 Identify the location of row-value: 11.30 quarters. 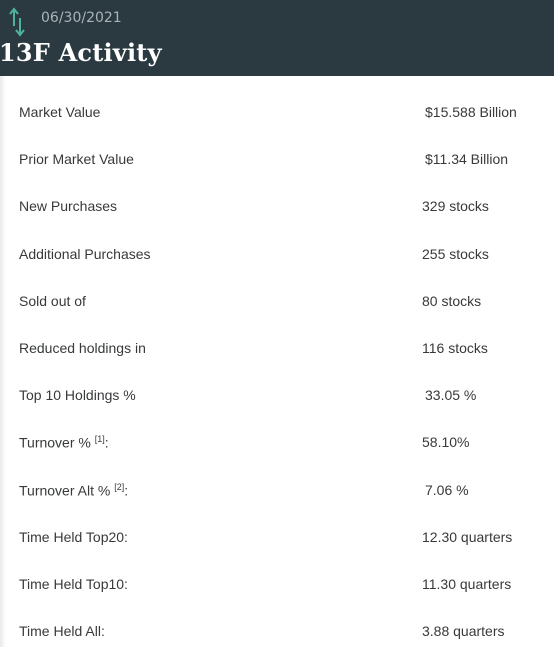
(467, 583).